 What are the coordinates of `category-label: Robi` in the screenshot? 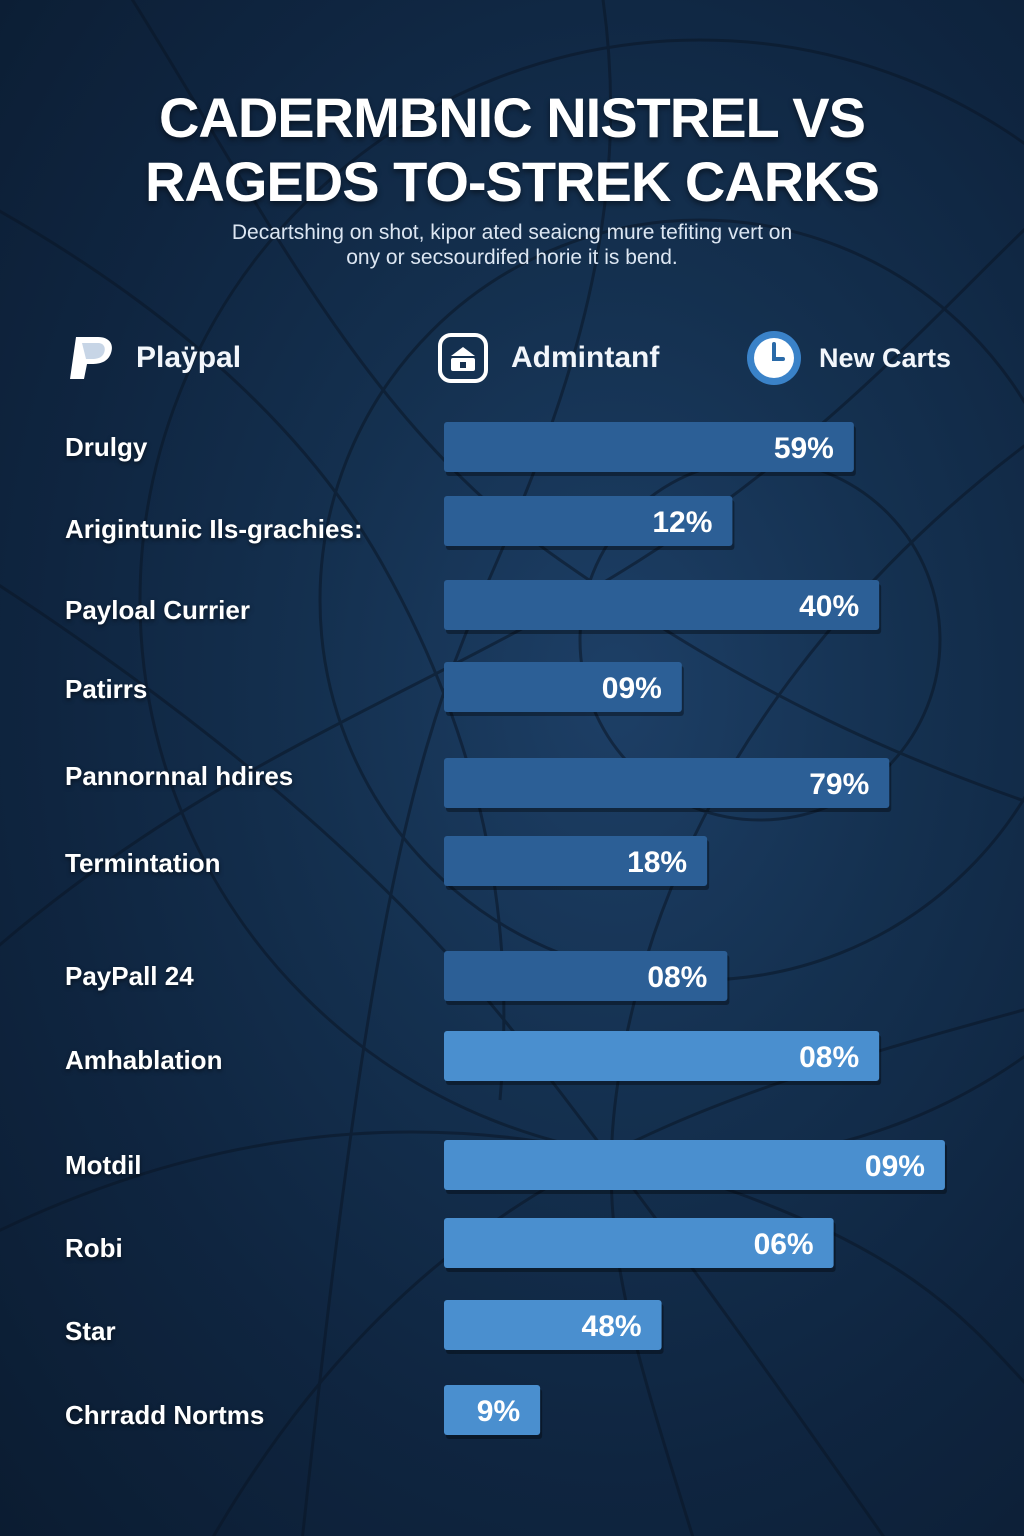 It's located at (94, 1248).